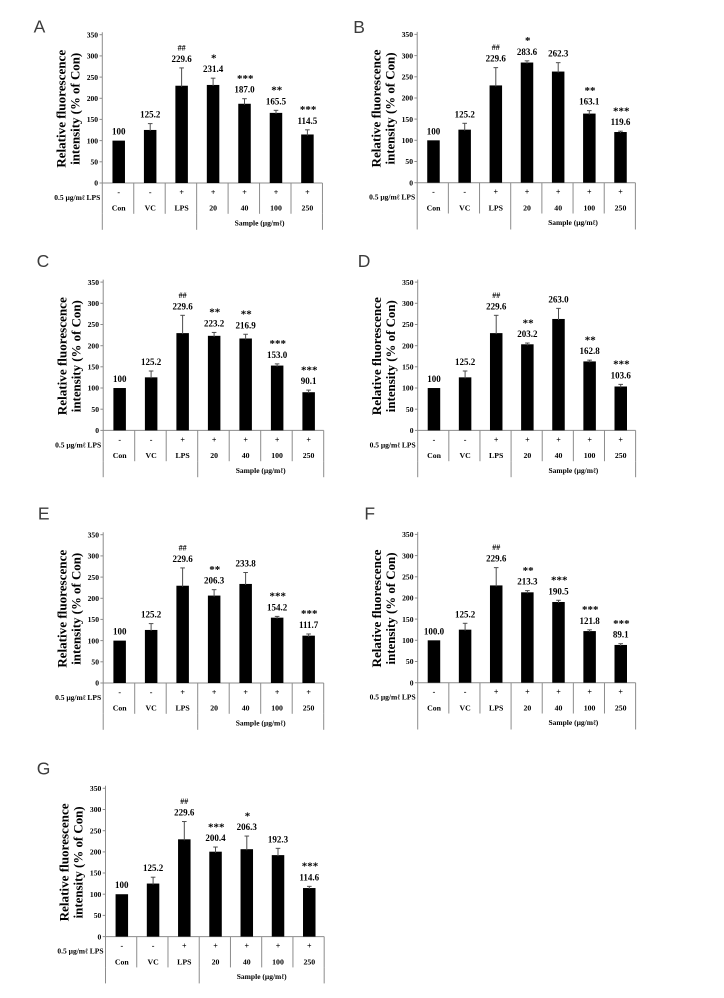  What do you see at coordinates (558, 299) in the screenshot?
I see `svg-text: 263.0` at bounding box center [558, 299].